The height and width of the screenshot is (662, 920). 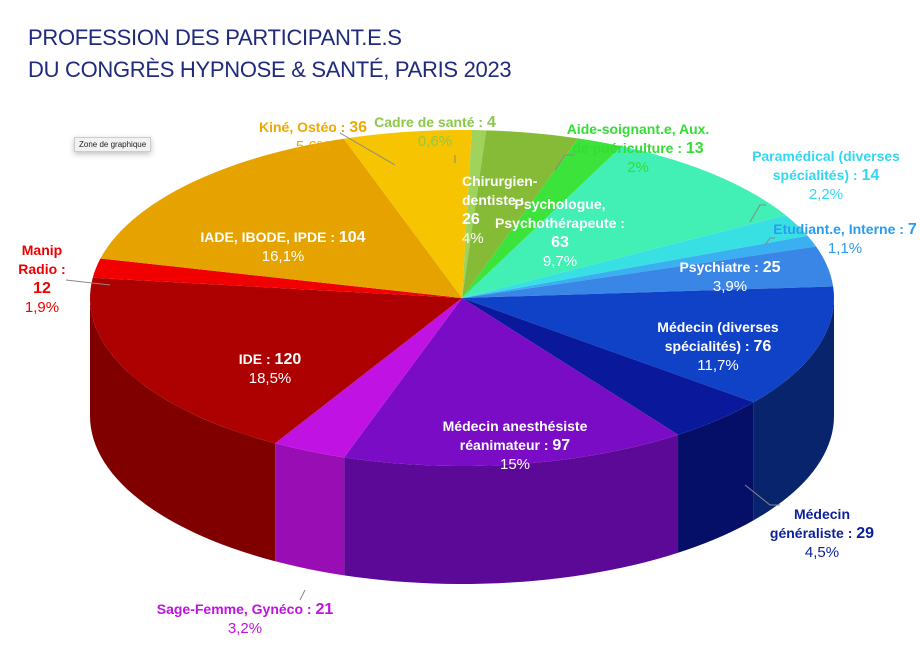 I want to click on slice-percent: 4,5%, so click(x=822, y=552).